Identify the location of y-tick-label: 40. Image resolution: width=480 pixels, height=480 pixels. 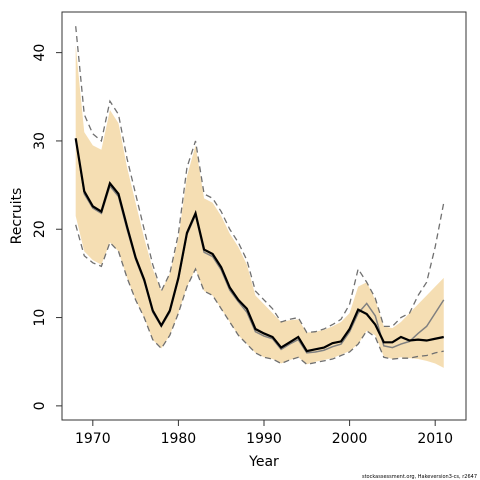
(40, 53).